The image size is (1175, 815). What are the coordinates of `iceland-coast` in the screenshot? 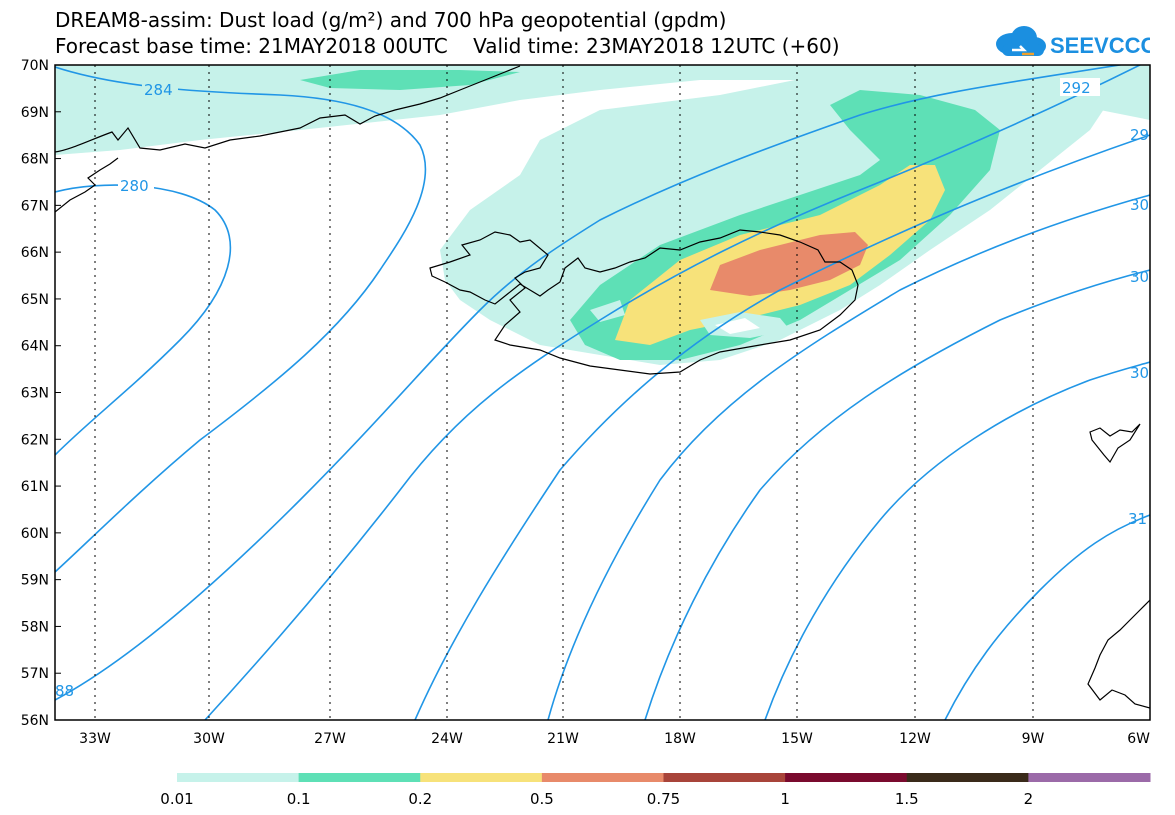 It's located at (644, 302).